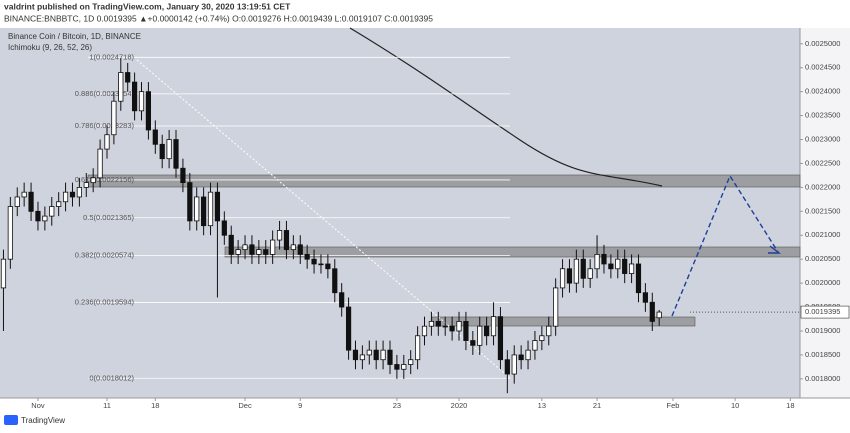 This screenshot has width=850, height=433. Describe the element at coordinates (822, 234) in the screenshot. I see `y-tick-label: 0.0021000` at that location.